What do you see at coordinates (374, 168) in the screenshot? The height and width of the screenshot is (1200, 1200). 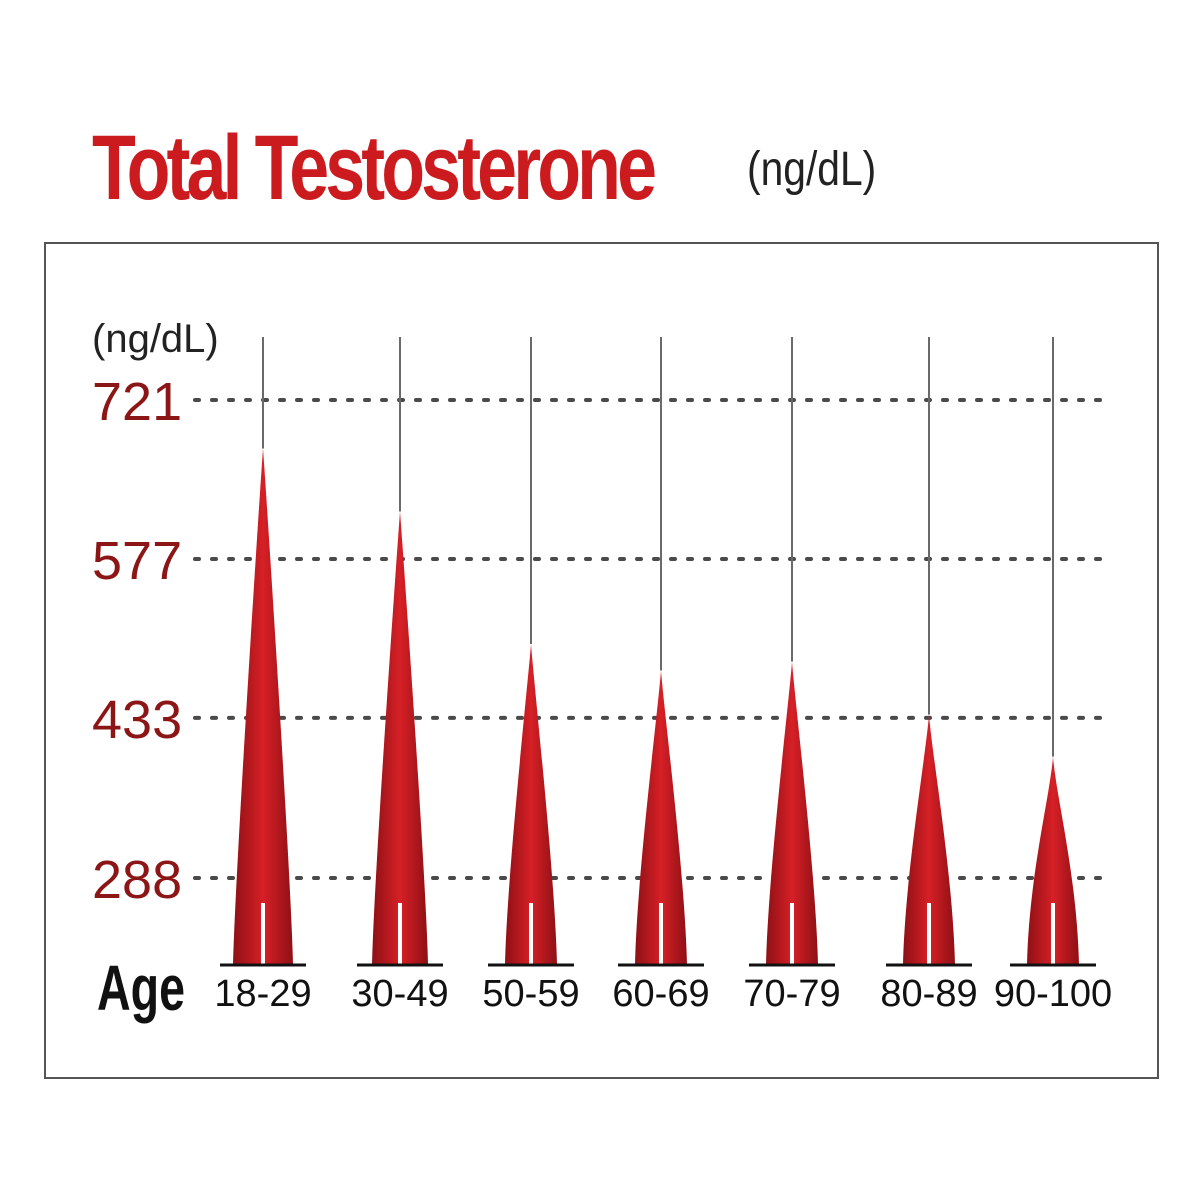 I see `chart-title-main: Total Testosterone` at bounding box center [374, 168].